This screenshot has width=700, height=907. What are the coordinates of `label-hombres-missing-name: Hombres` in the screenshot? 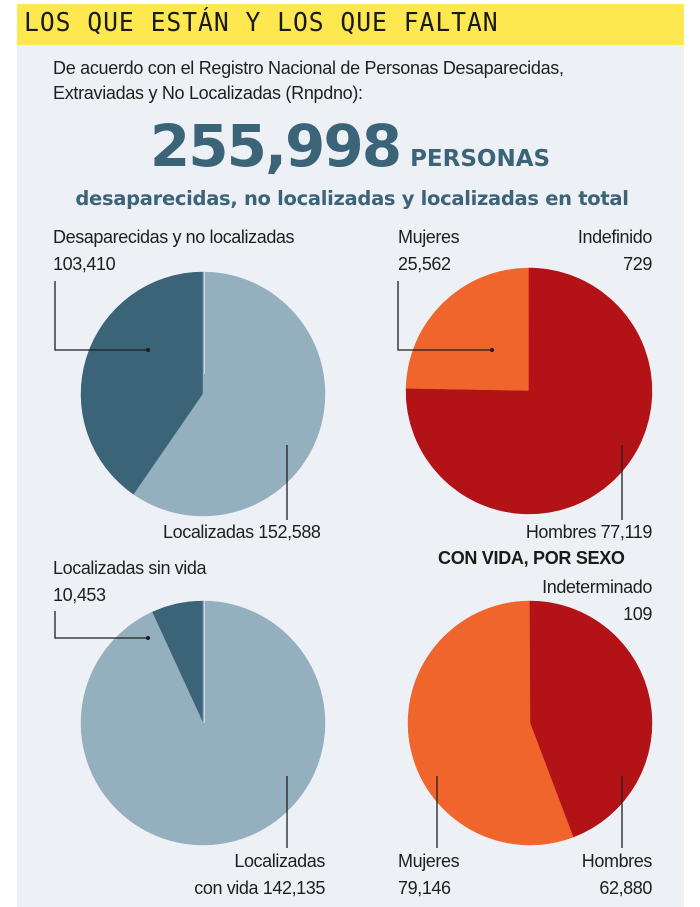 It's located at (561, 532).